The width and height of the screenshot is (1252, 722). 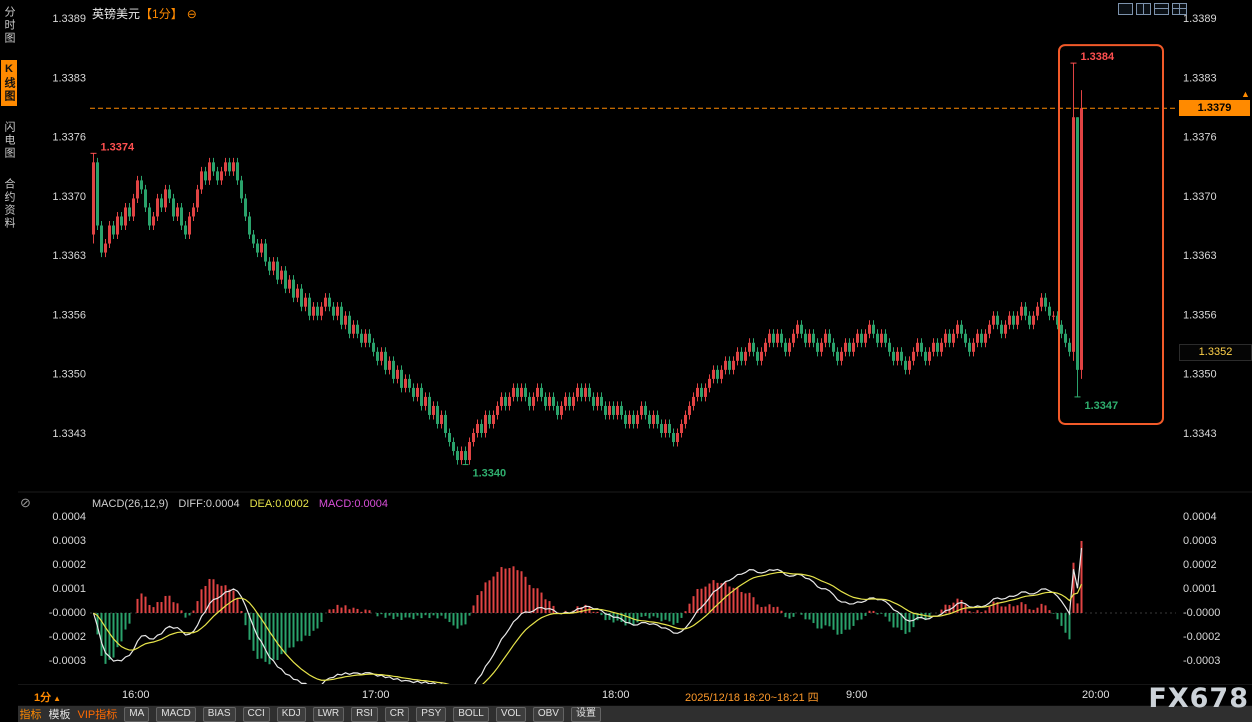 I want to click on layout-split-horizontal-icon, so click(x=1161, y=9).